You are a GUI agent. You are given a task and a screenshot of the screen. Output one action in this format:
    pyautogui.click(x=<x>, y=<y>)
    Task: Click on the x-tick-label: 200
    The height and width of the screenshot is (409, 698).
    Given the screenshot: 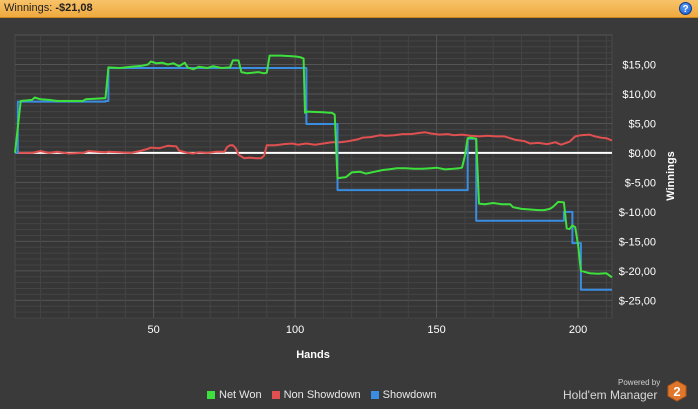 What is the action you would take?
    pyautogui.click(x=578, y=330)
    